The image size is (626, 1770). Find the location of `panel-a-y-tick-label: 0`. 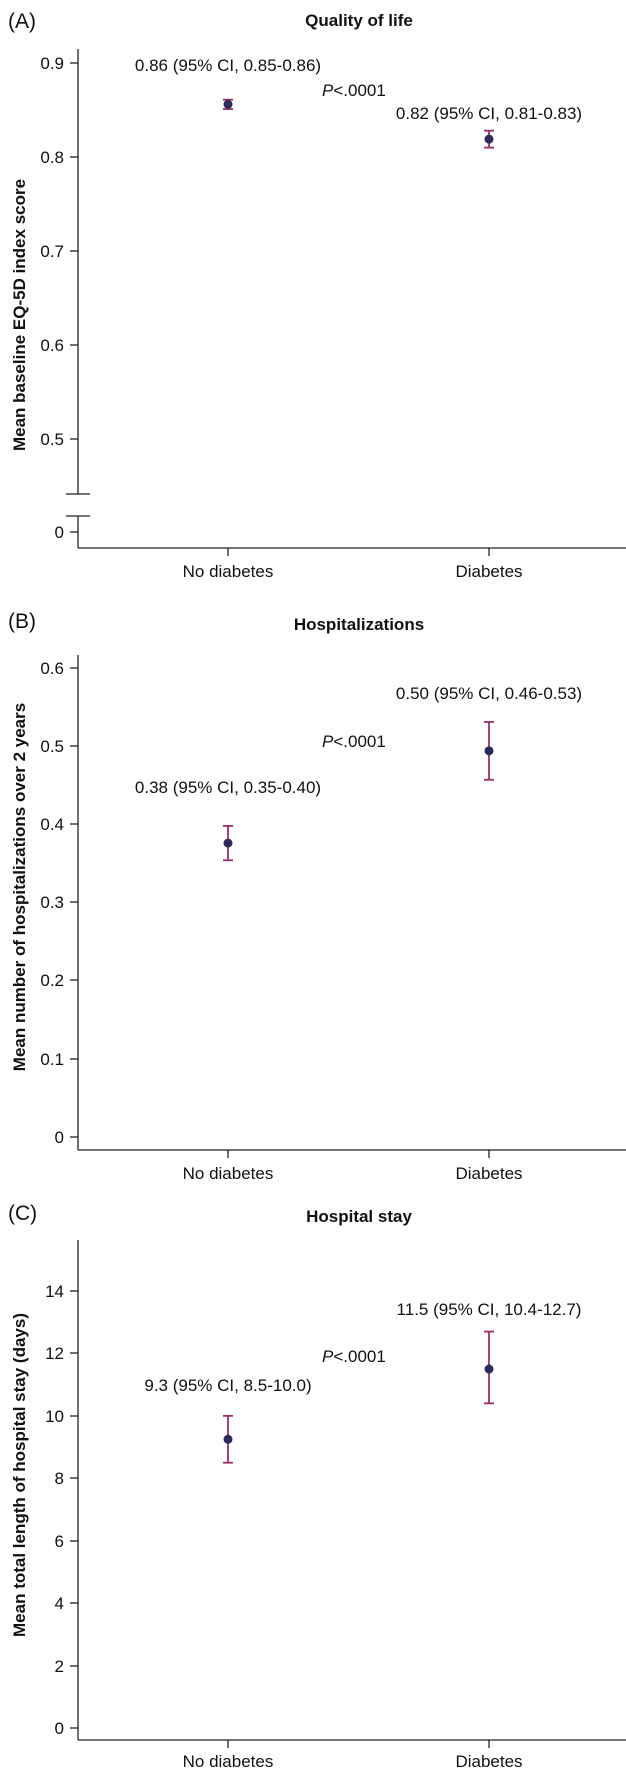

panel-a-y-tick-label: 0 is located at coordinates (59, 532).